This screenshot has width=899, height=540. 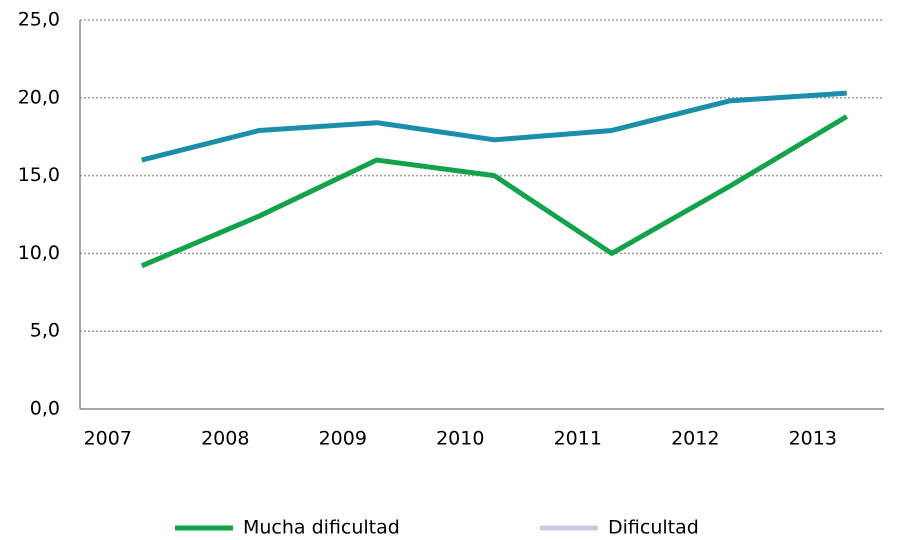 I want to click on y-tick-label: 5,0, so click(x=45, y=331).